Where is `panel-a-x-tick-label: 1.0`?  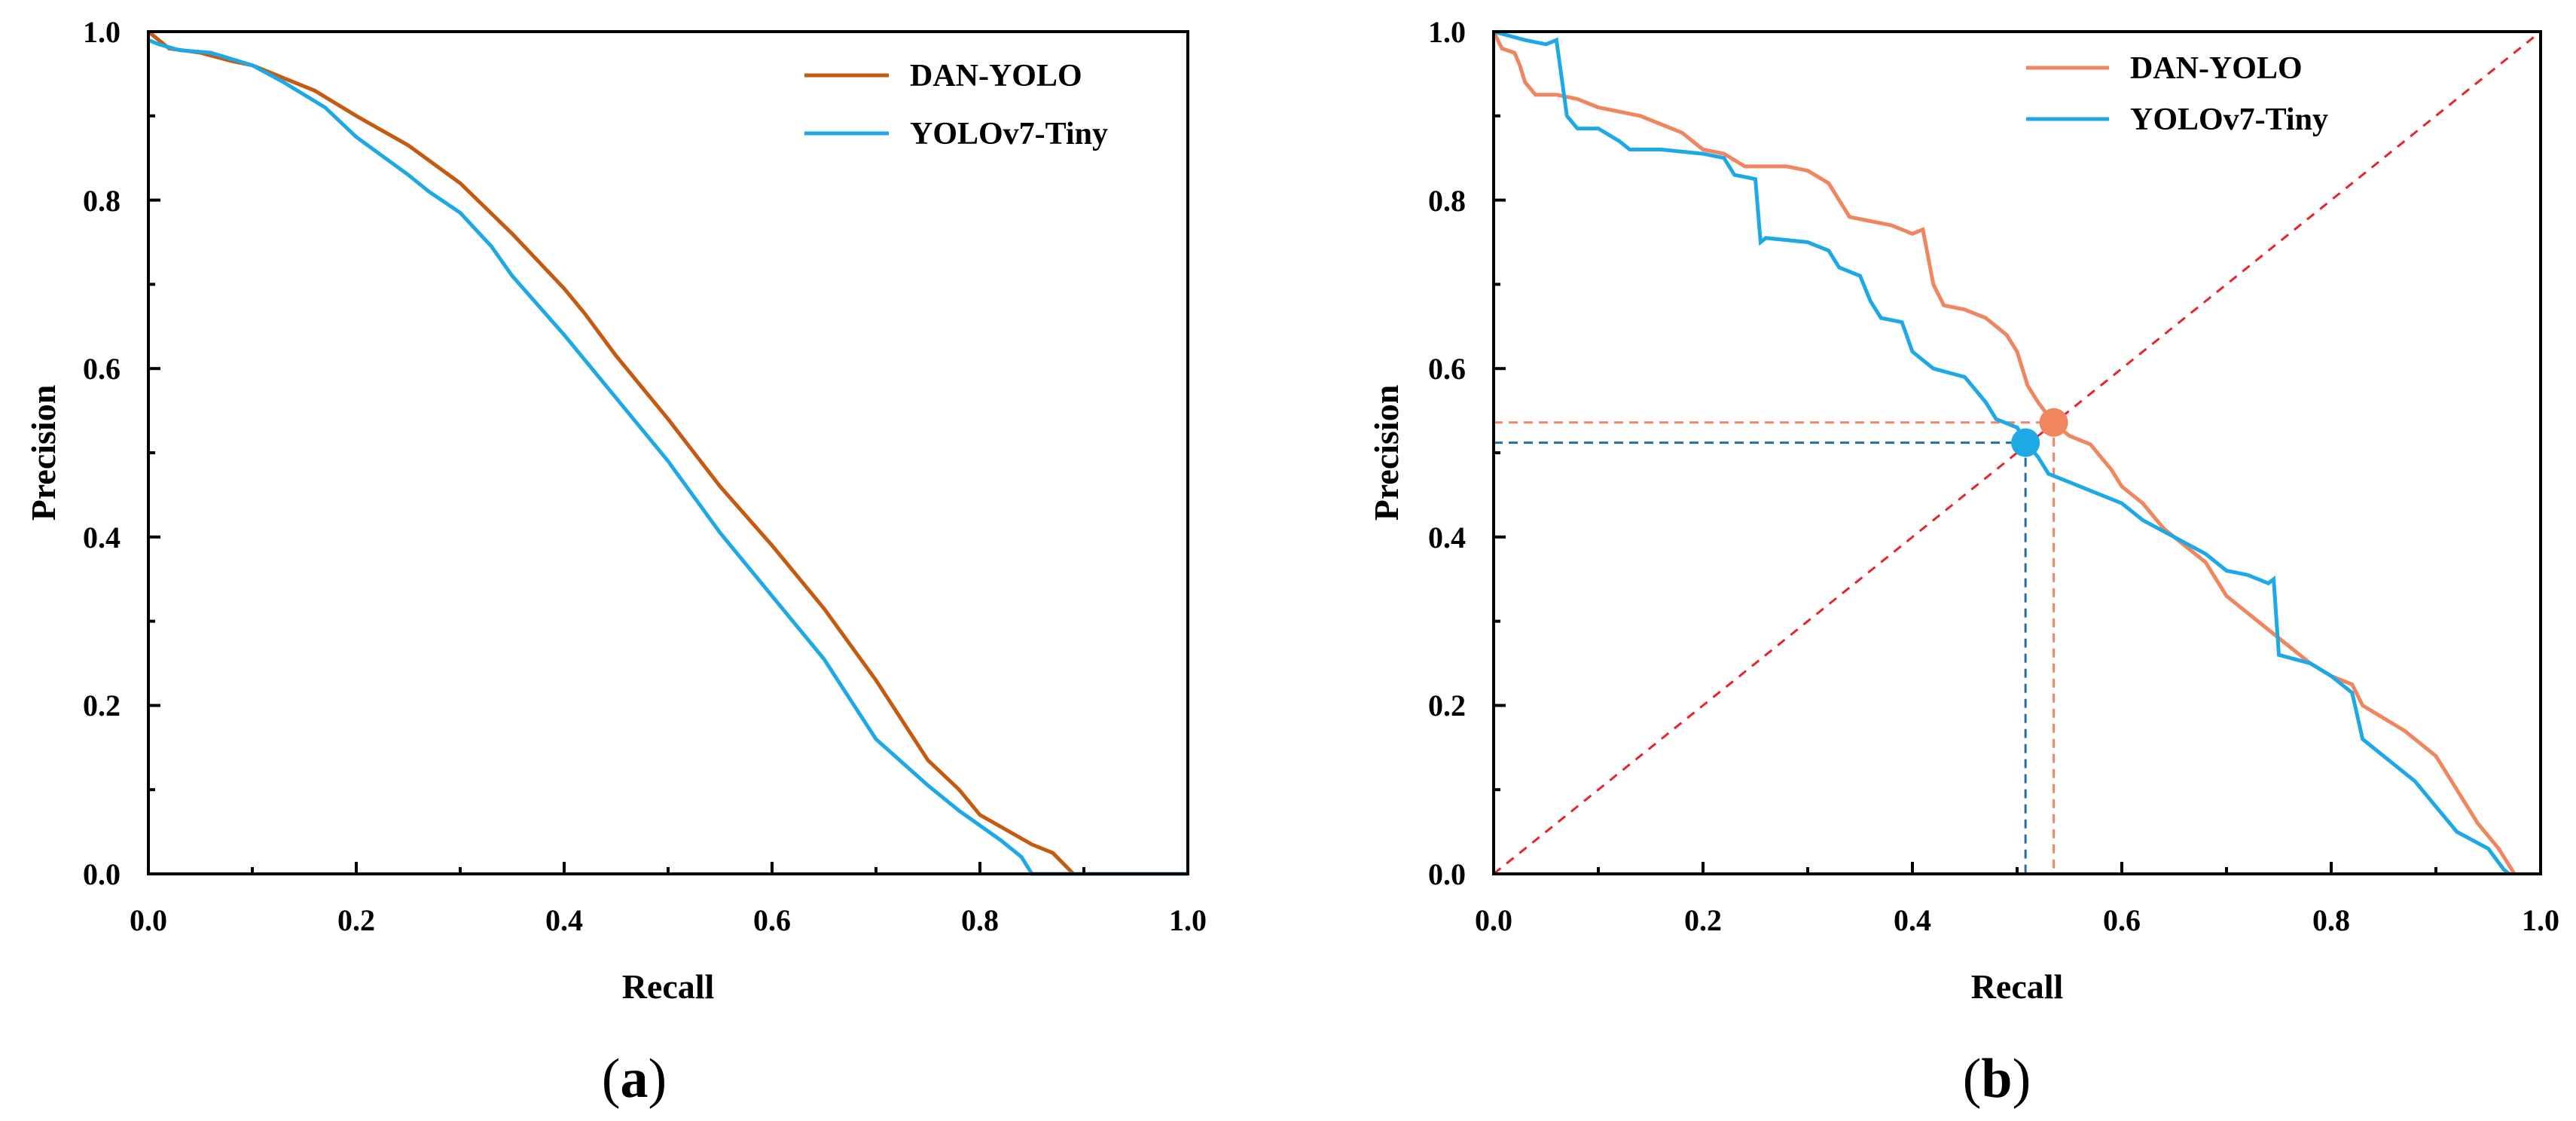
panel-a-x-tick-label: 1.0 is located at coordinates (1188, 920).